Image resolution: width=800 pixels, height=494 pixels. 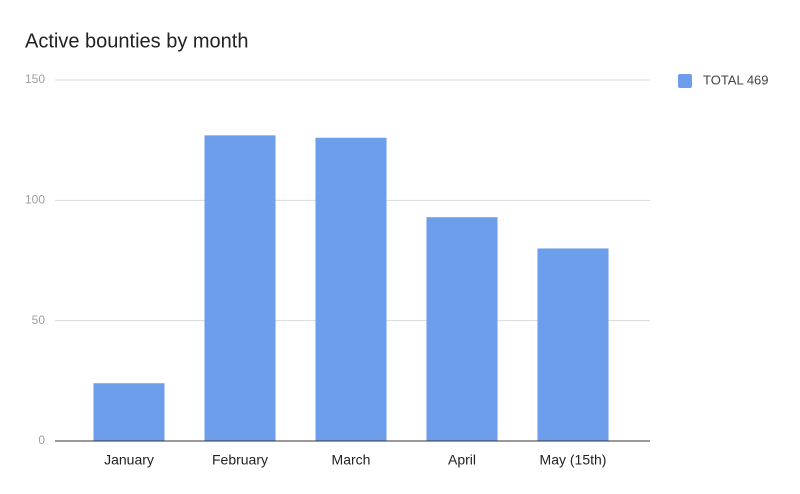 What do you see at coordinates (39, 320) in the screenshot?
I see `y-tick-label: 50` at bounding box center [39, 320].